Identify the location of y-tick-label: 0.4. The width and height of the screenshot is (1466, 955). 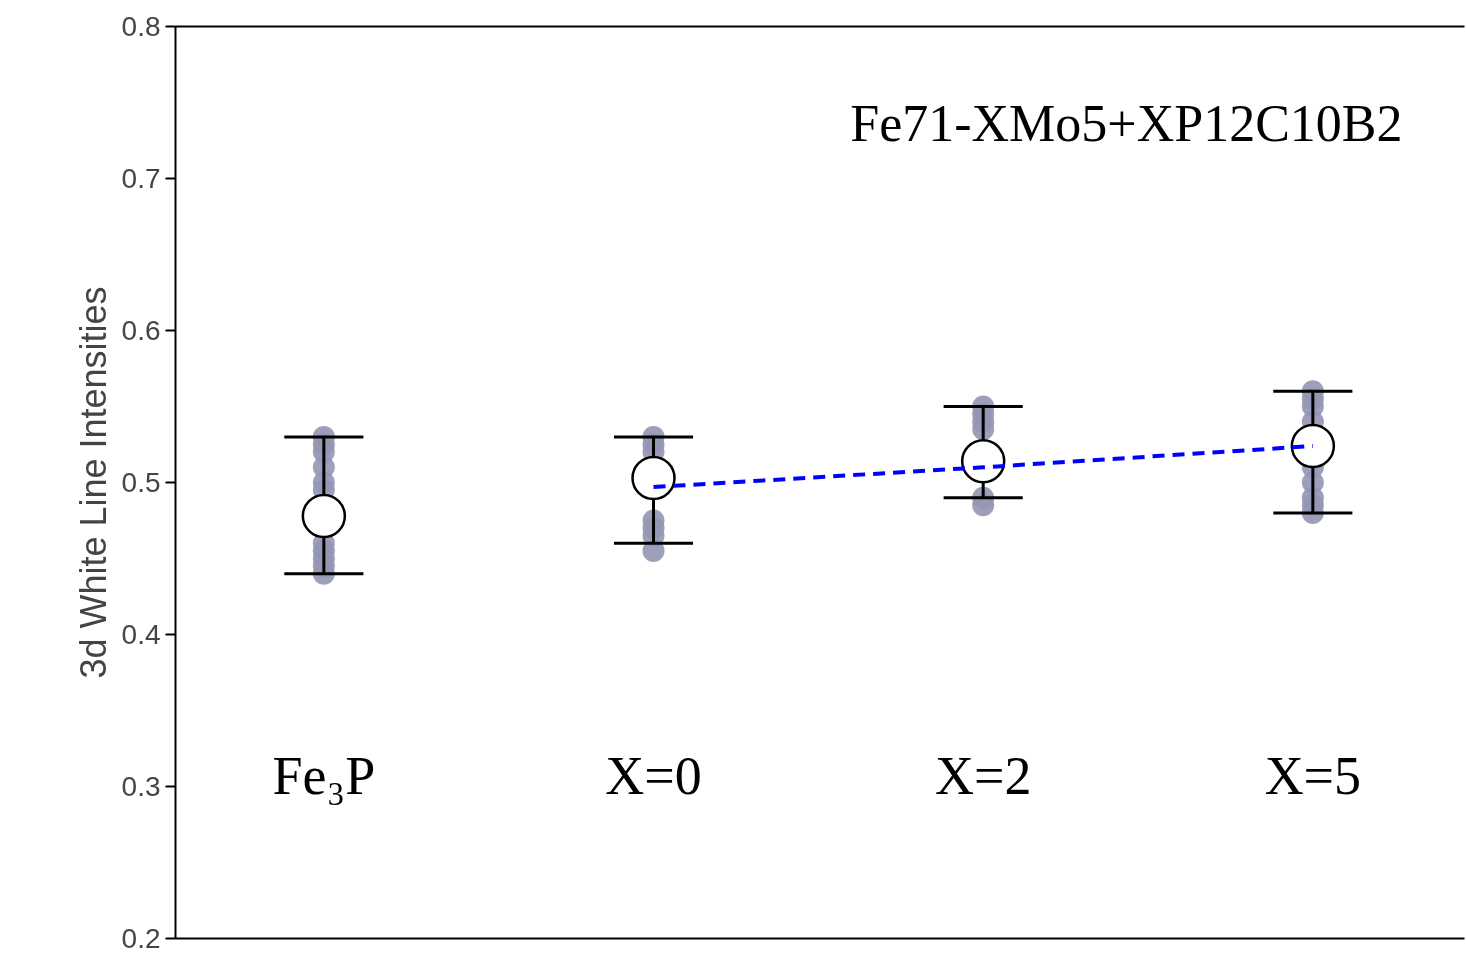
(141, 634).